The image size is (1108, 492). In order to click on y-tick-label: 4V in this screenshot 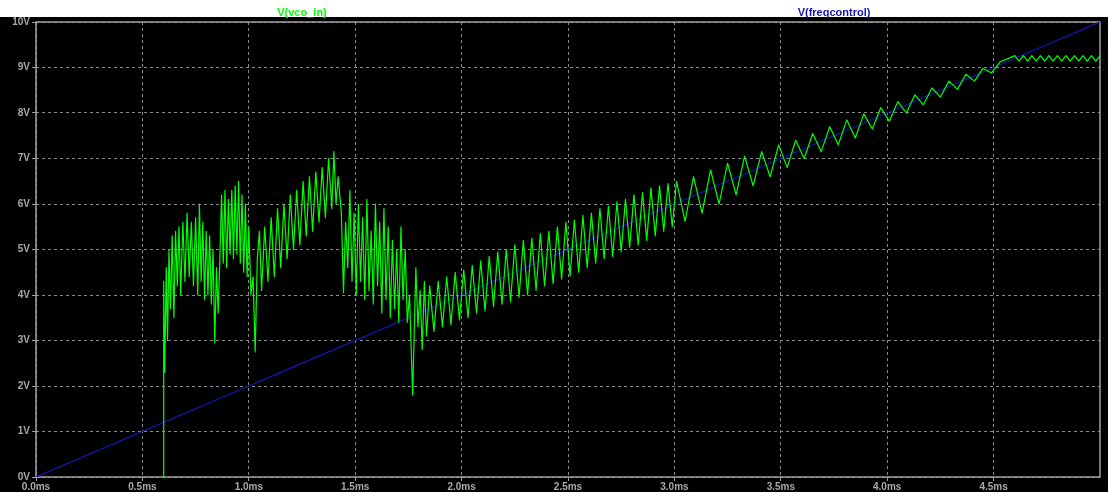, I will do `click(24, 294)`.